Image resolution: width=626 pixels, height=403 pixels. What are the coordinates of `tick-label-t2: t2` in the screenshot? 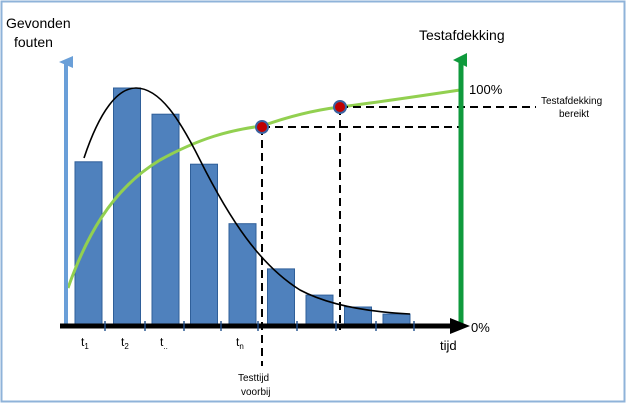 It's located at (125, 343).